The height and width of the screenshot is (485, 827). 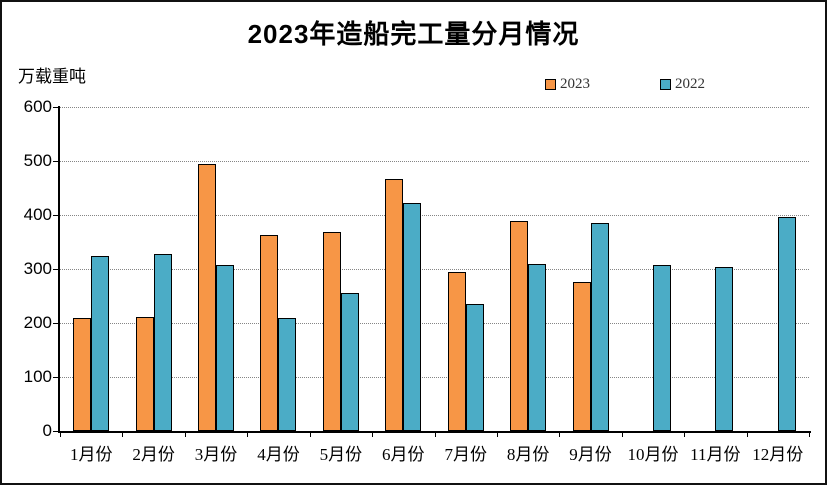 What do you see at coordinates (665, 84) in the screenshot?
I see `legend-swatch-2022-icon` at bounding box center [665, 84].